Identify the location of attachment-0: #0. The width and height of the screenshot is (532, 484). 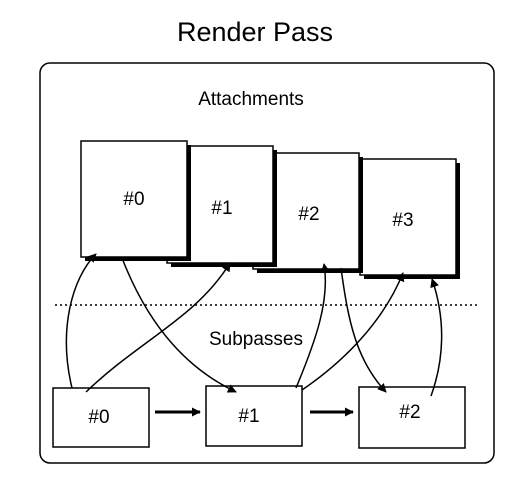
(135, 200).